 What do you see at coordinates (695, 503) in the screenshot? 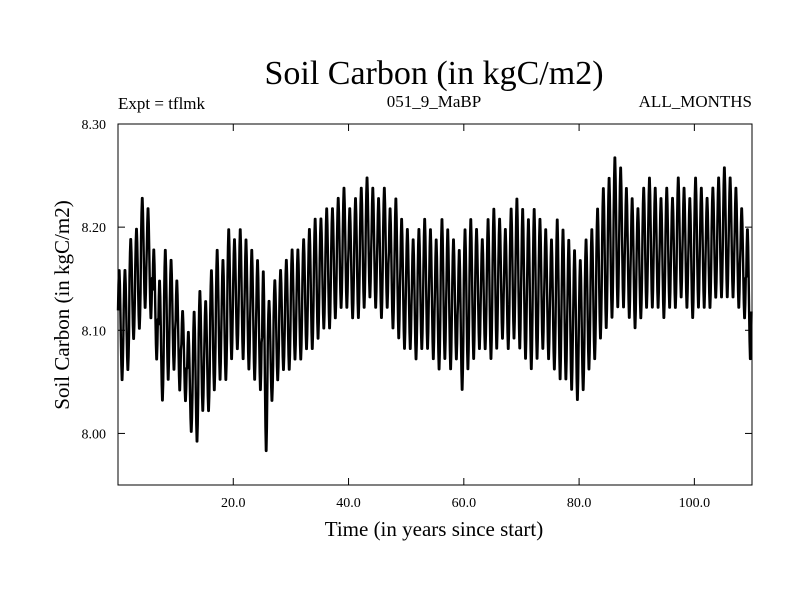
I see `x-tick-label: 100.0` at bounding box center [695, 503].